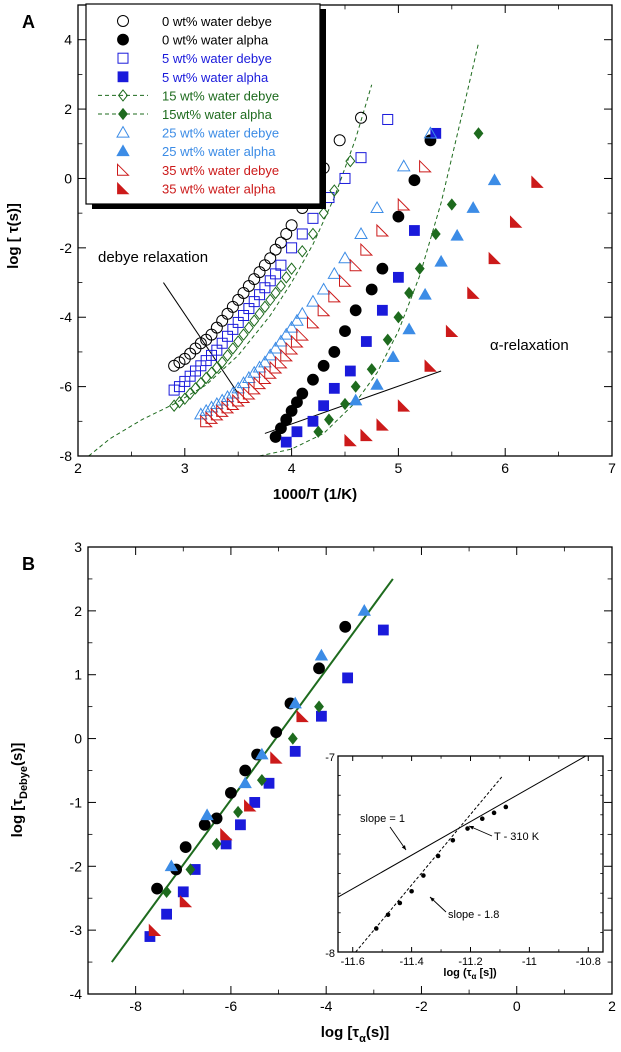 The width and height of the screenshot is (621, 1052). Describe the element at coordinates (377, 1032) in the screenshot. I see `panel-b-x-label-tail: (s)]` at that location.